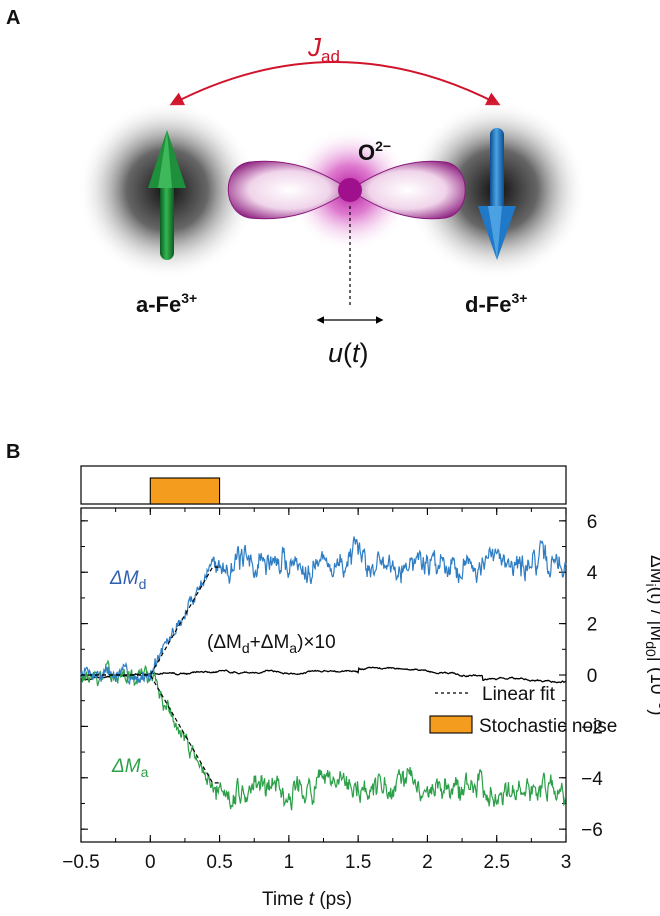 The width and height of the screenshot is (660, 916). Describe the element at coordinates (219, 862) in the screenshot. I see `x-tick-label: 0.5` at that location.